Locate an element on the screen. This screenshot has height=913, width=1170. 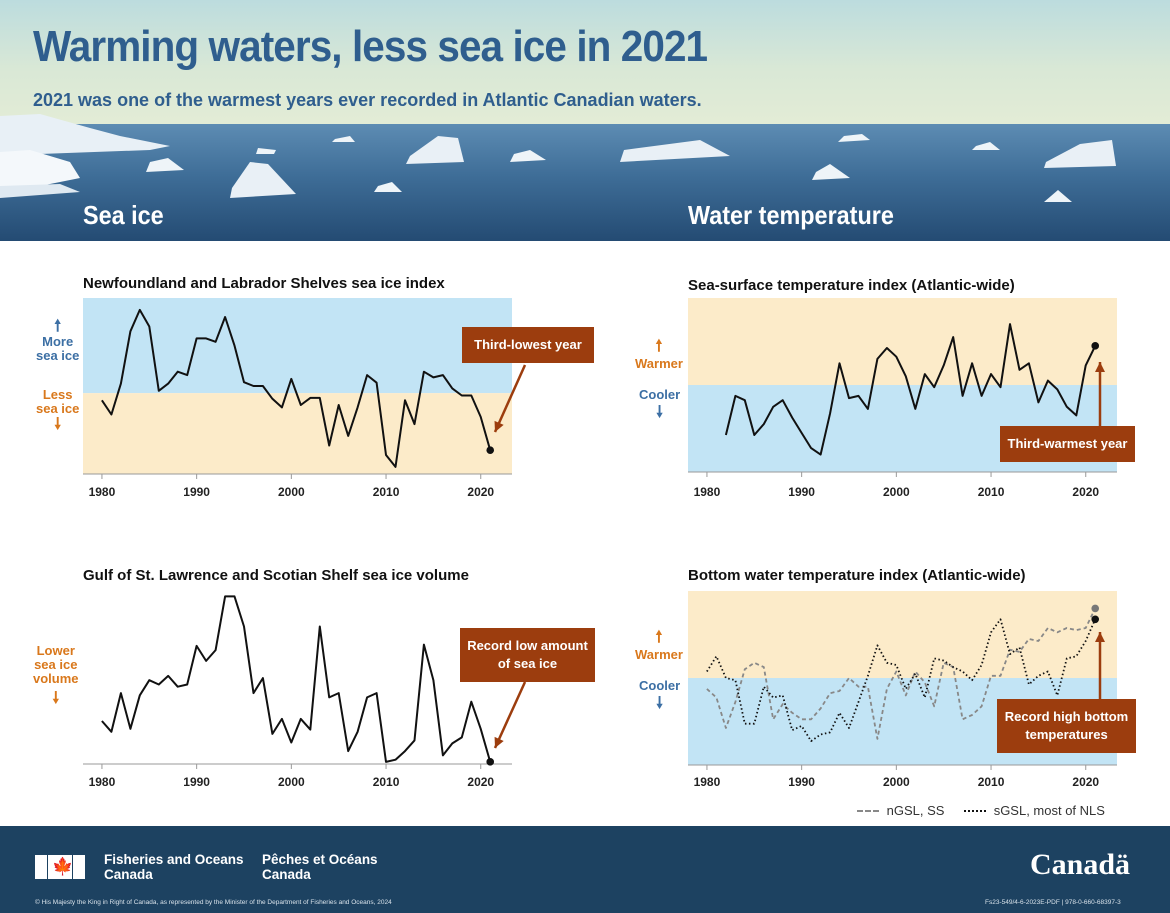
bottom-tick-label-2020: 2020 is located at coordinates (1085, 782).